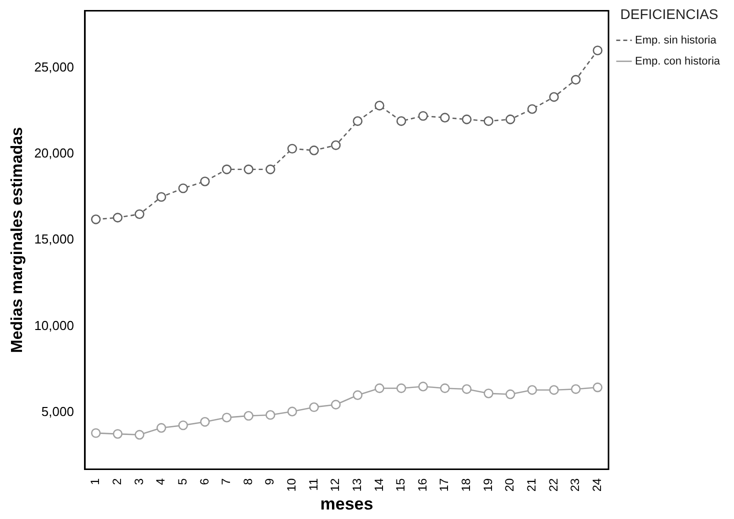  Describe the element at coordinates (422, 485) in the screenshot. I see `x-tick-label: 16` at that location.